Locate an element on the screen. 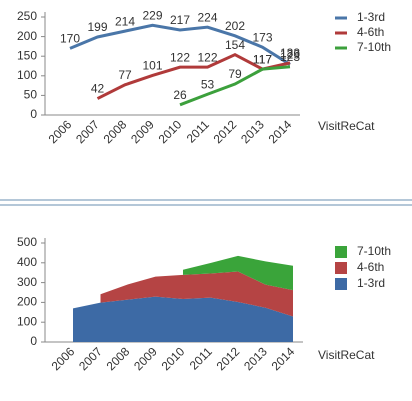 Image resolution: width=412 pixels, height=401 pixels. data-label: 217 is located at coordinates (180, 20).